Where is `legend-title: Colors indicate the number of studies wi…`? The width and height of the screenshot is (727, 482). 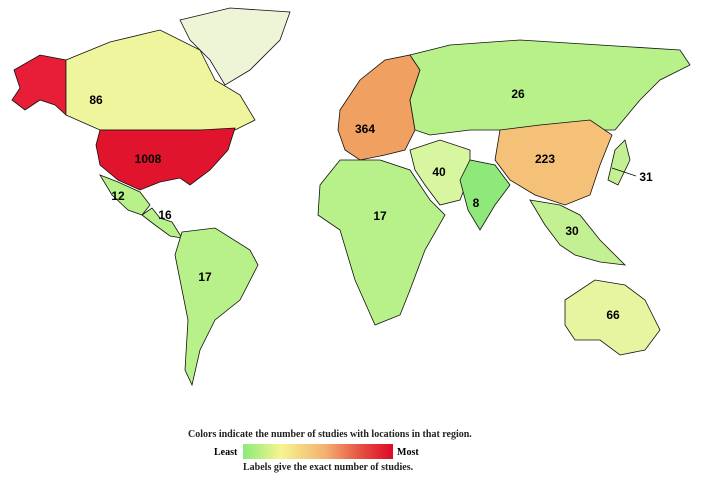 legend-title: Colors indicate the number of studies wi… is located at coordinates (330, 434).